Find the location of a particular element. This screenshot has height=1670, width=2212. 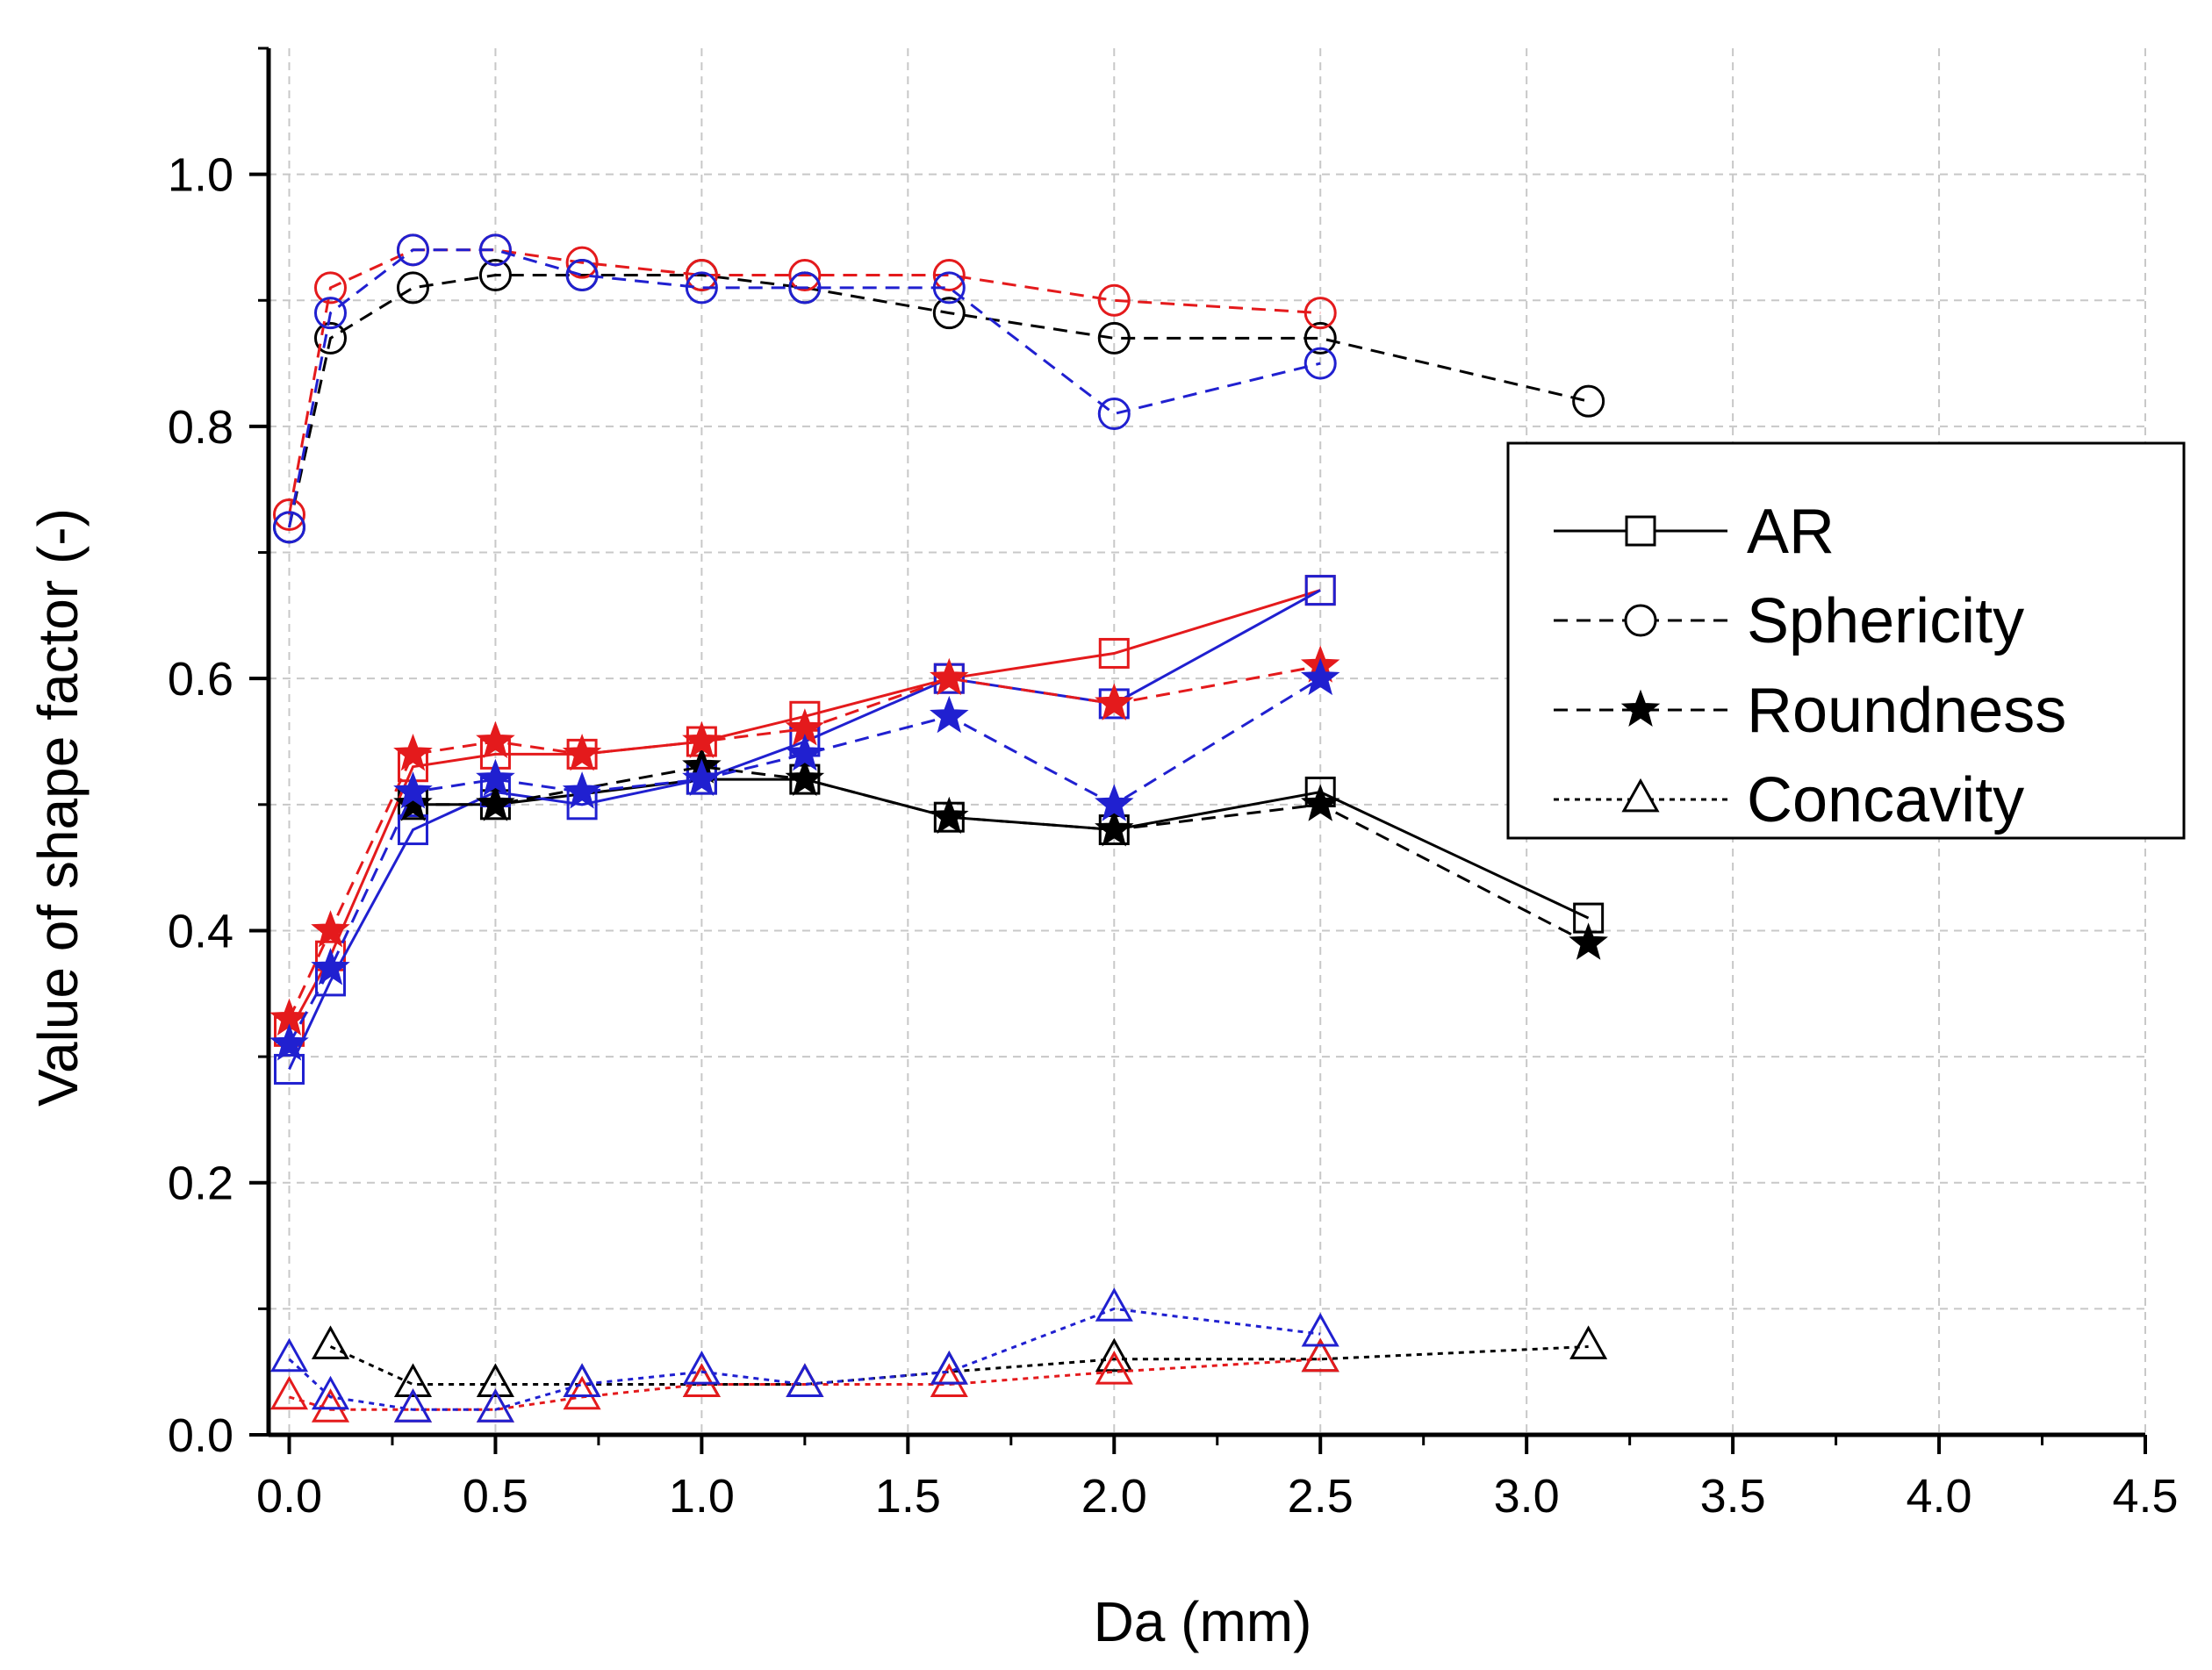

x-tick-label: 0.0 is located at coordinates (289, 1496).